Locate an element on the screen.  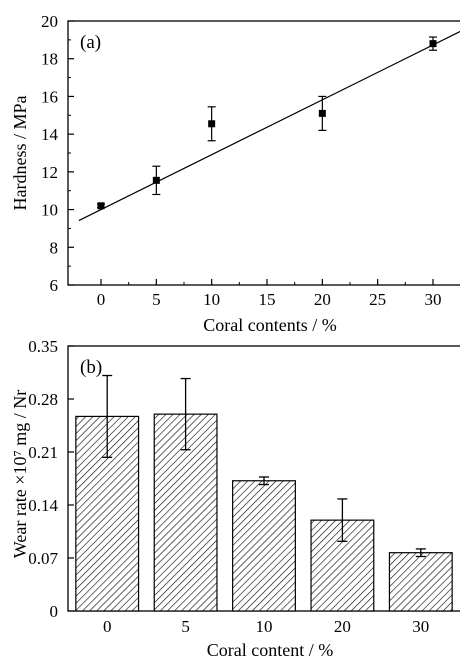
x-tick-label-a: 30 is located at coordinates (433, 299).